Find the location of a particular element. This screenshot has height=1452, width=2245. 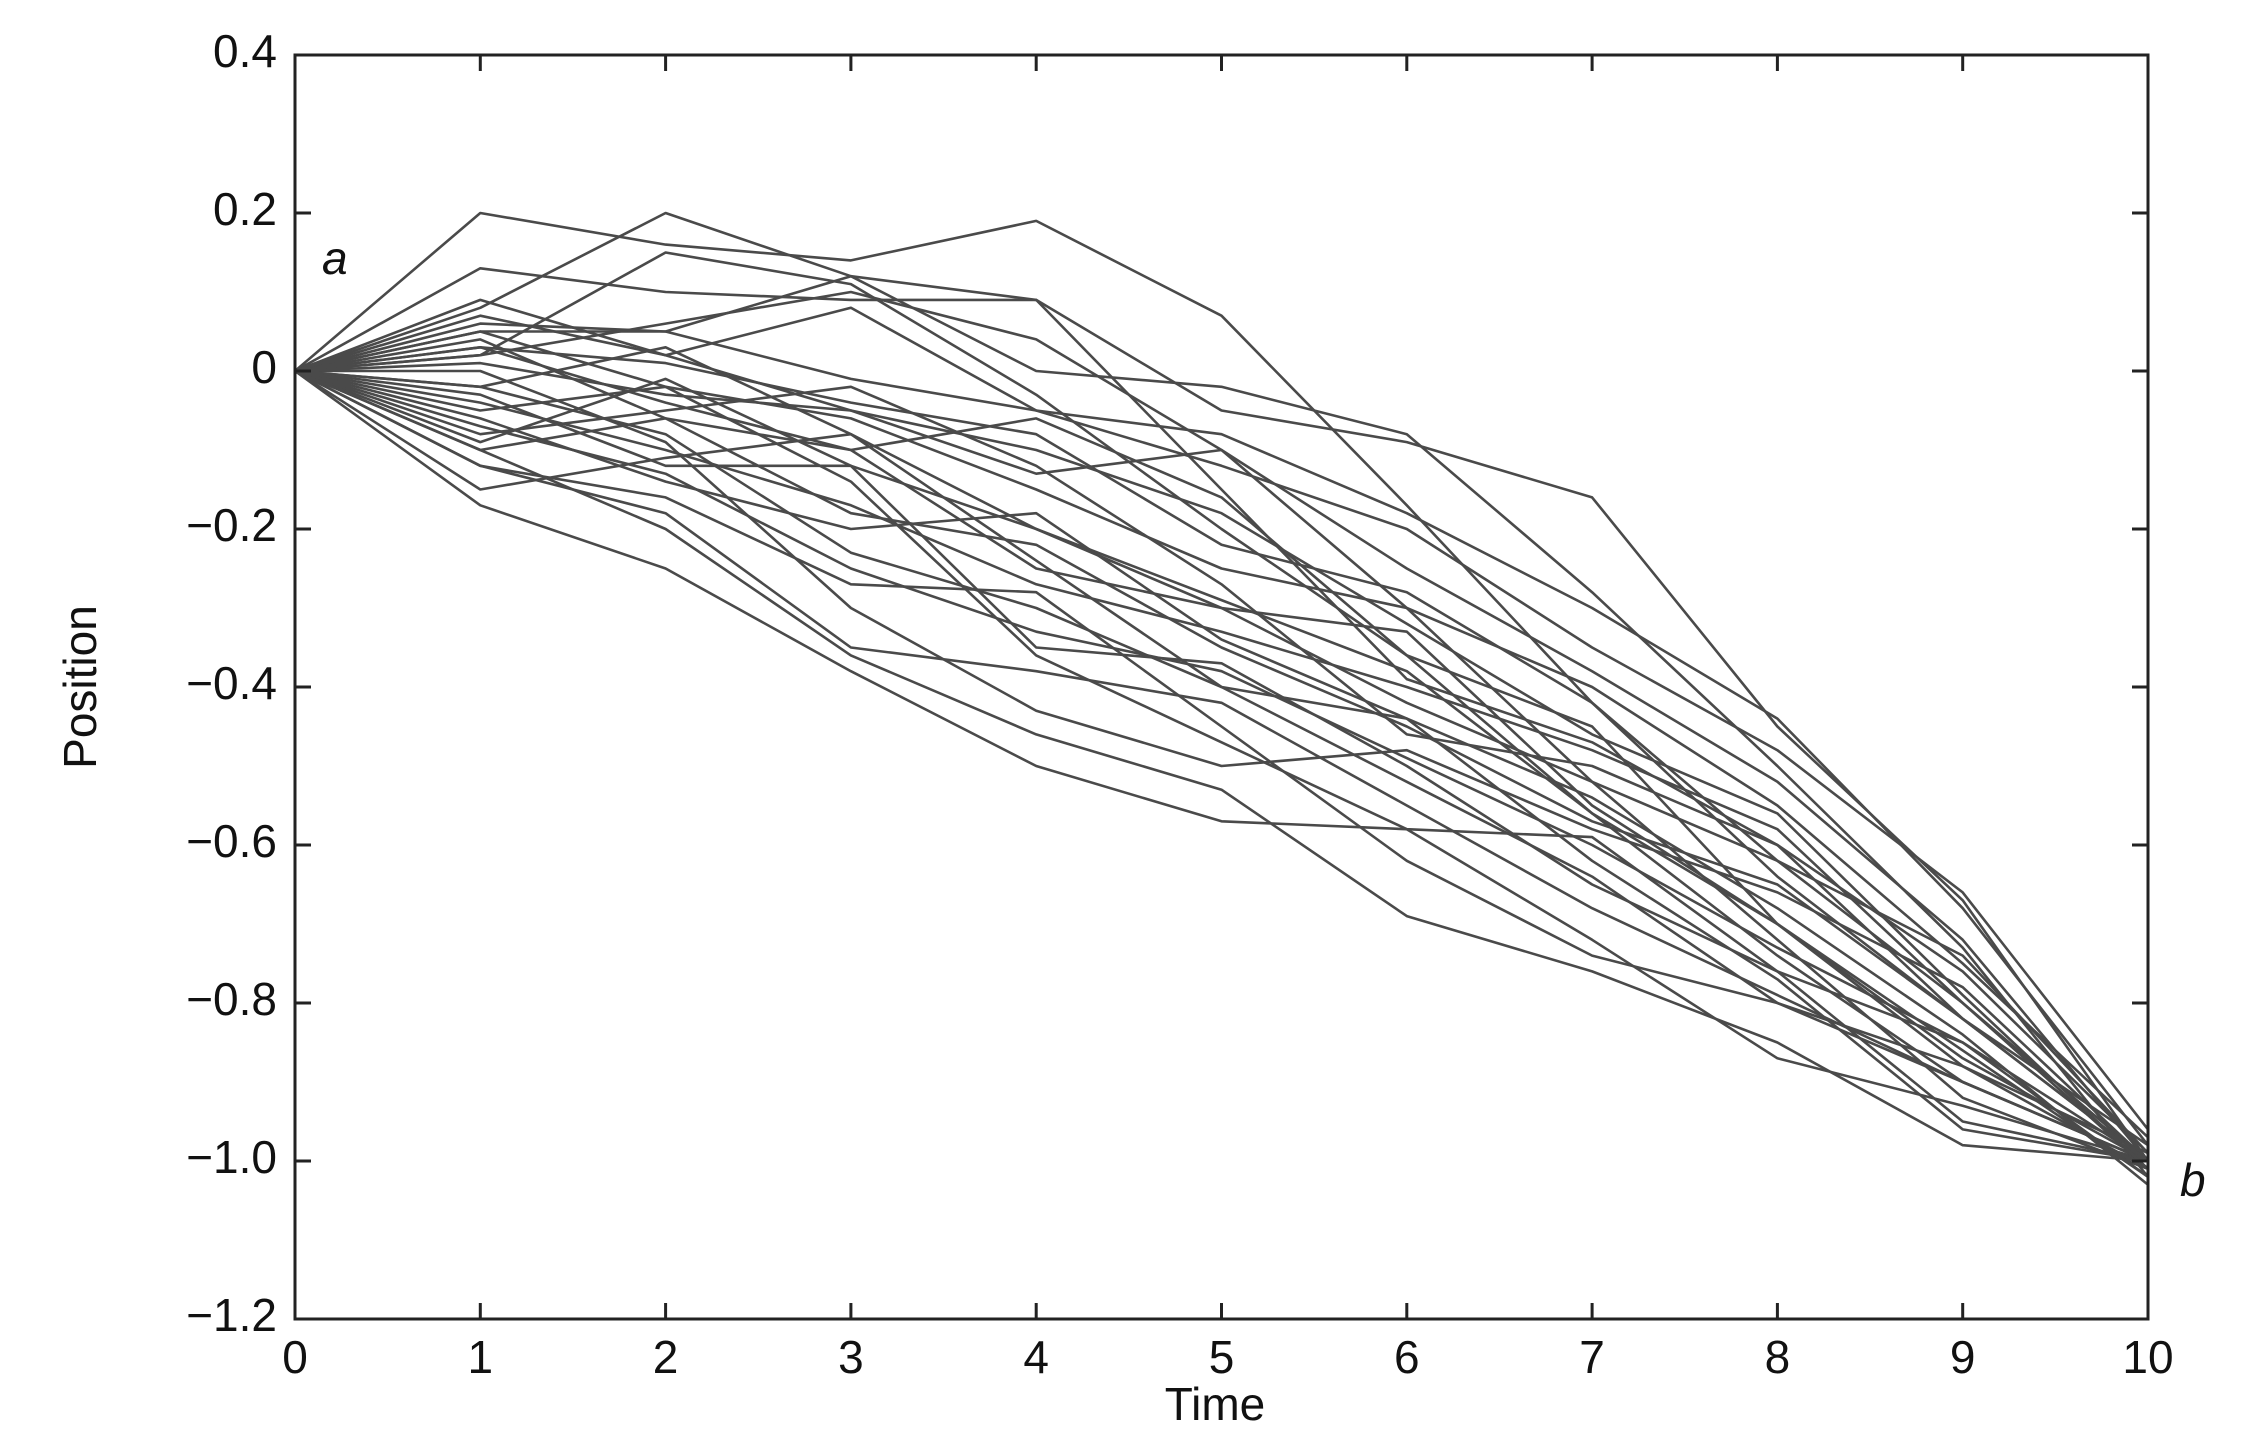

x-tick-label: 9 is located at coordinates (1963, 1357).